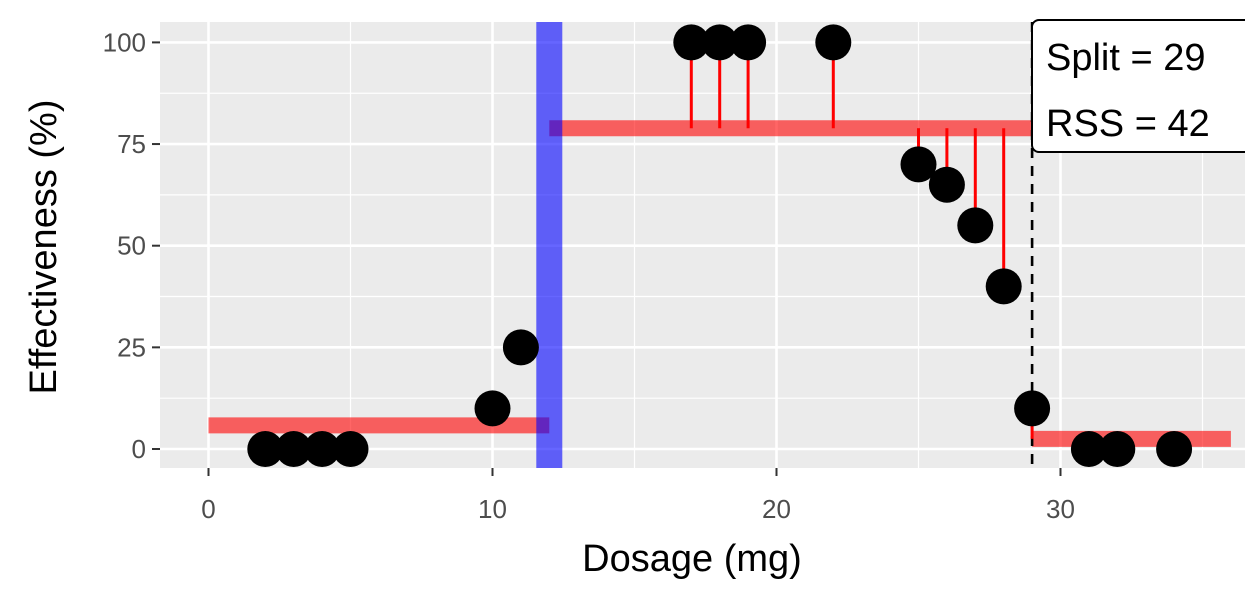  What do you see at coordinates (208, 509) in the screenshot?
I see `x-tick-label: 0` at bounding box center [208, 509].